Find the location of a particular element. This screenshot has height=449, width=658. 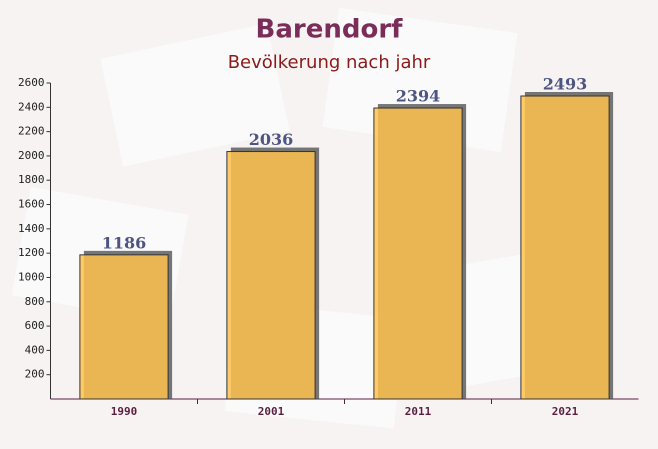

y-tick-label: 1600 is located at coordinates (31, 204).